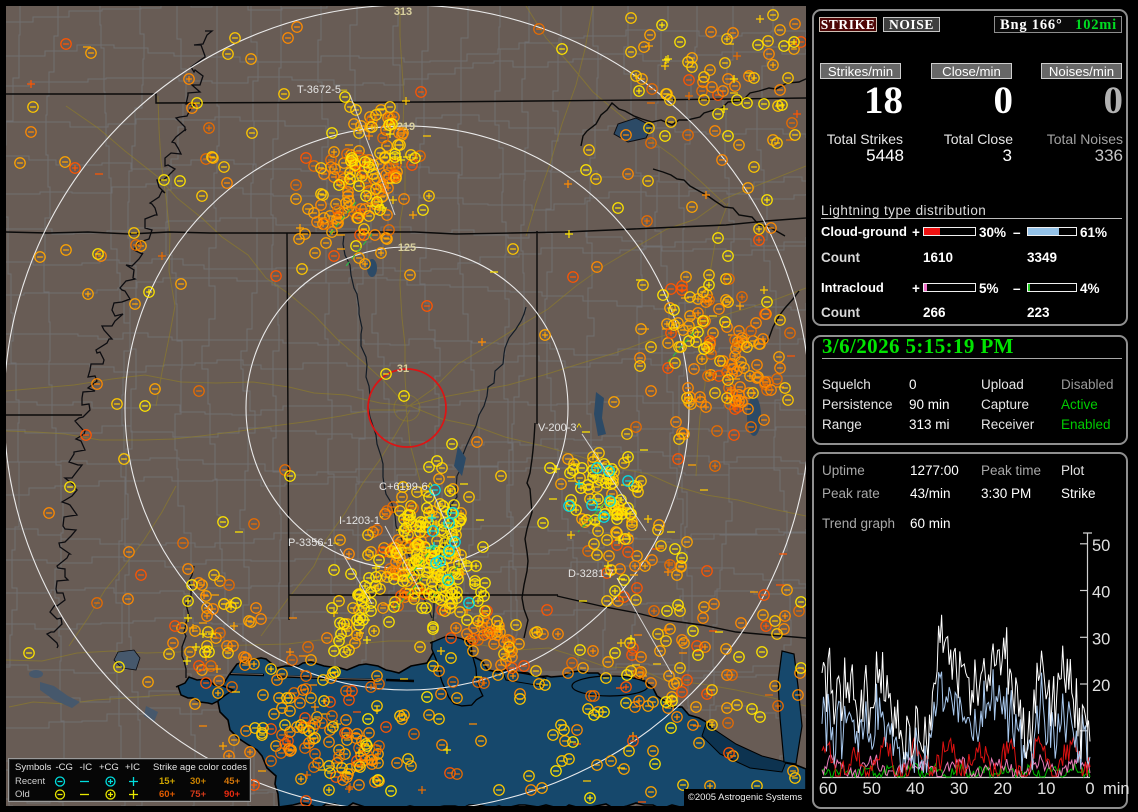 The image size is (1138, 812). I want to click on svg-text: 125, so click(407, 248).